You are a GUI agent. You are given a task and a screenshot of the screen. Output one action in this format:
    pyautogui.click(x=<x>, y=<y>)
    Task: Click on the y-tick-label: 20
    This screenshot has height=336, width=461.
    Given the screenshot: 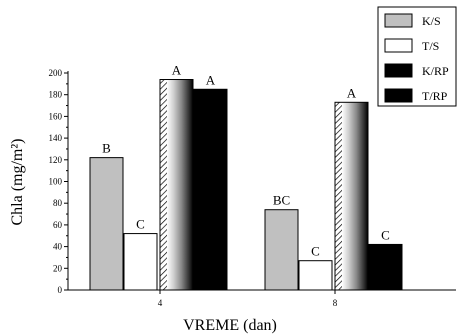 What is the action you would take?
    pyautogui.click(x=58, y=268)
    